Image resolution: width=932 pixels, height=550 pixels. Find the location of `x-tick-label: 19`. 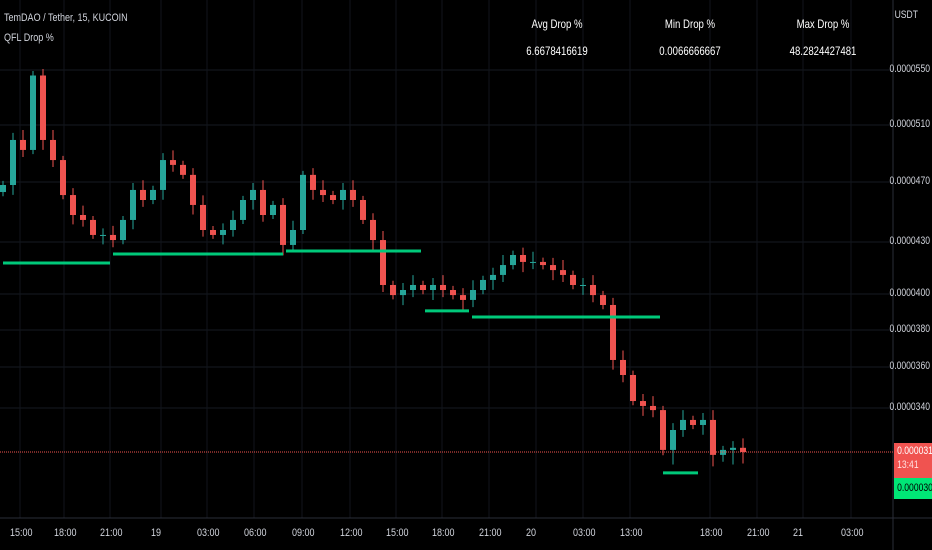

x-tick-label: 19 is located at coordinates (156, 533).